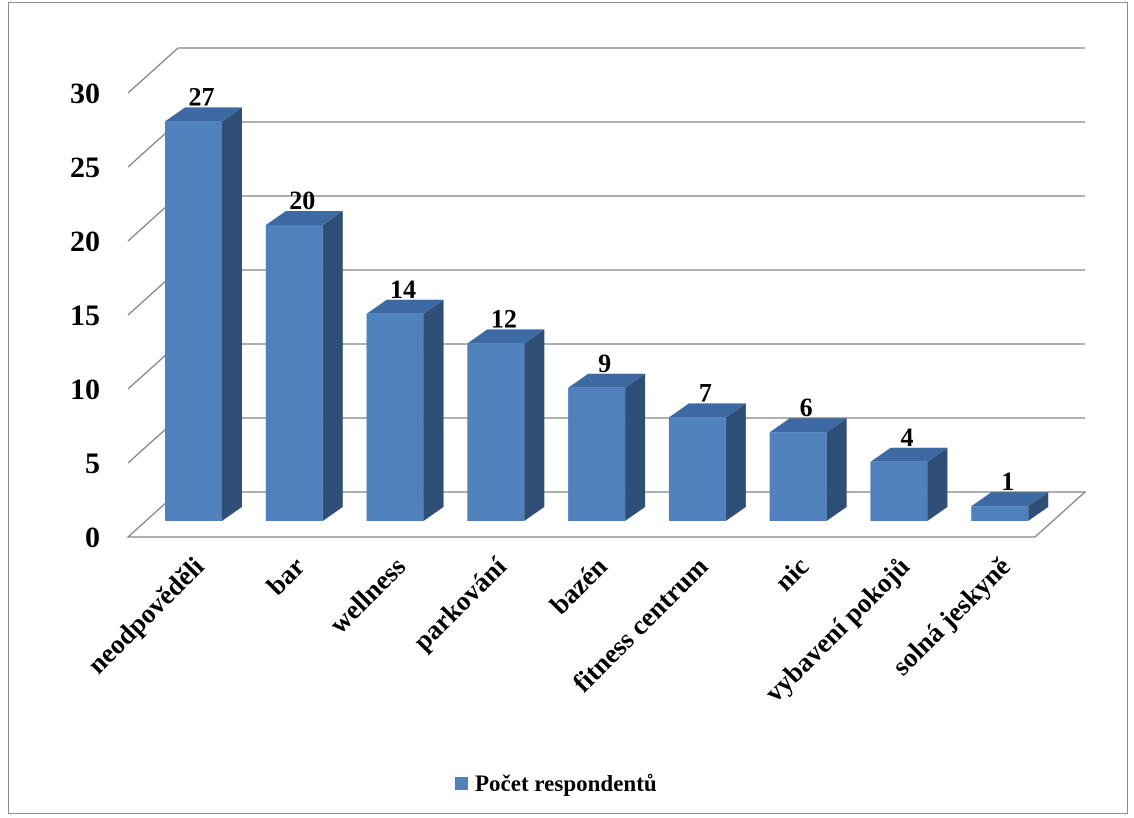 Image resolution: width=1134 pixels, height=818 pixels. What do you see at coordinates (92, 537) in the screenshot?
I see `y-tick-label: 0` at bounding box center [92, 537].